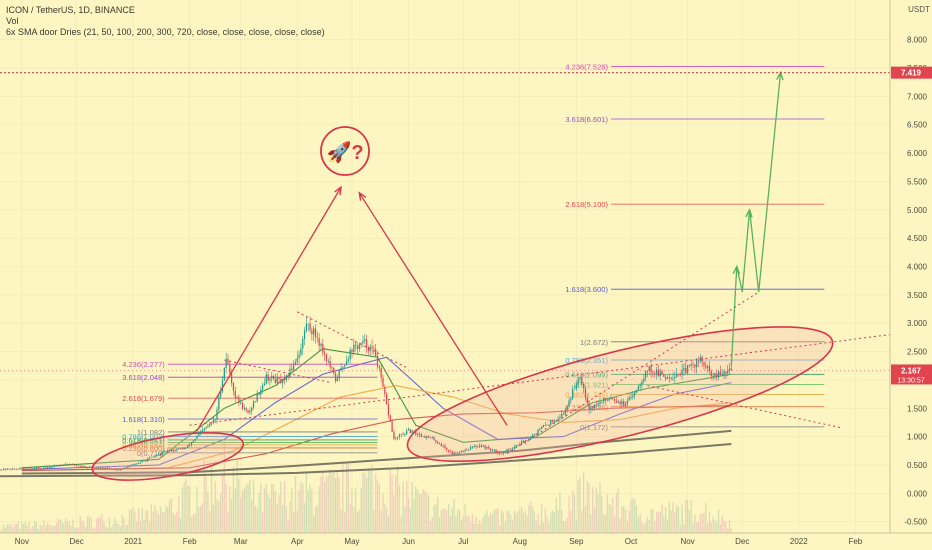 The image size is (932, 550). Describe the element at coordinates (12, 21) in the screenshot. I see `volume-label: Vol` at that location.